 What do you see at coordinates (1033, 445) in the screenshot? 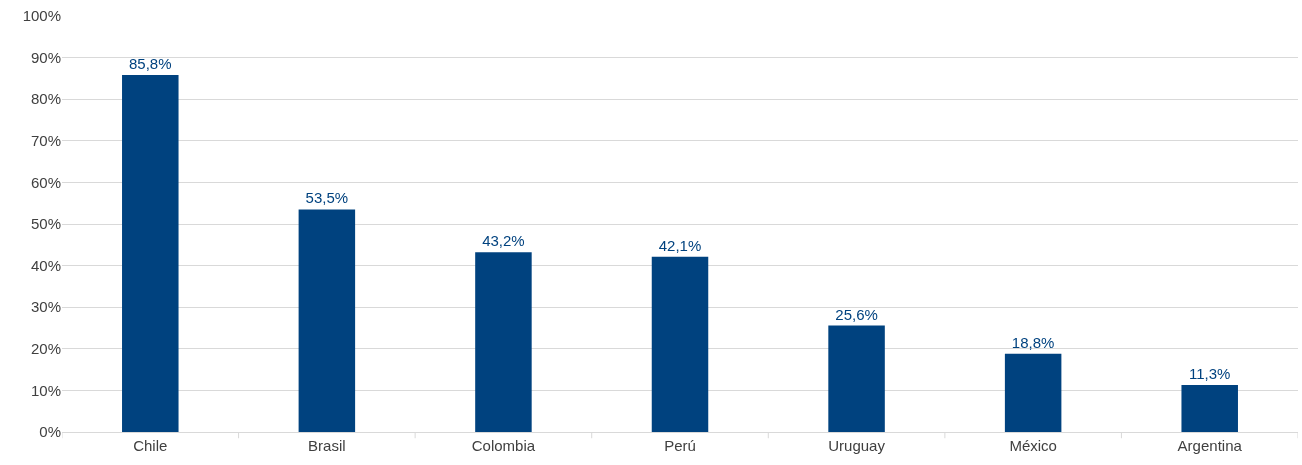
I see `x-tick-label: México` at bounding box center [1033, 445].